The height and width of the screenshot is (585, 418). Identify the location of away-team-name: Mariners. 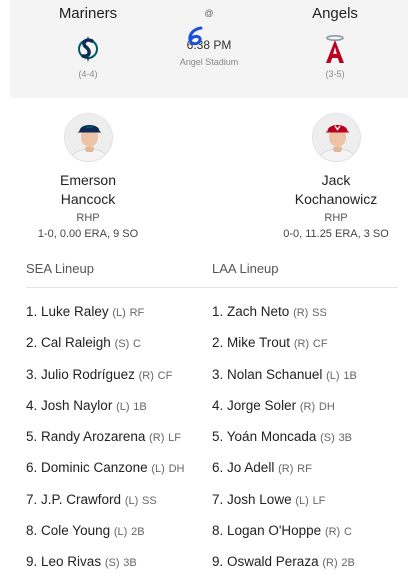
(88, 13).